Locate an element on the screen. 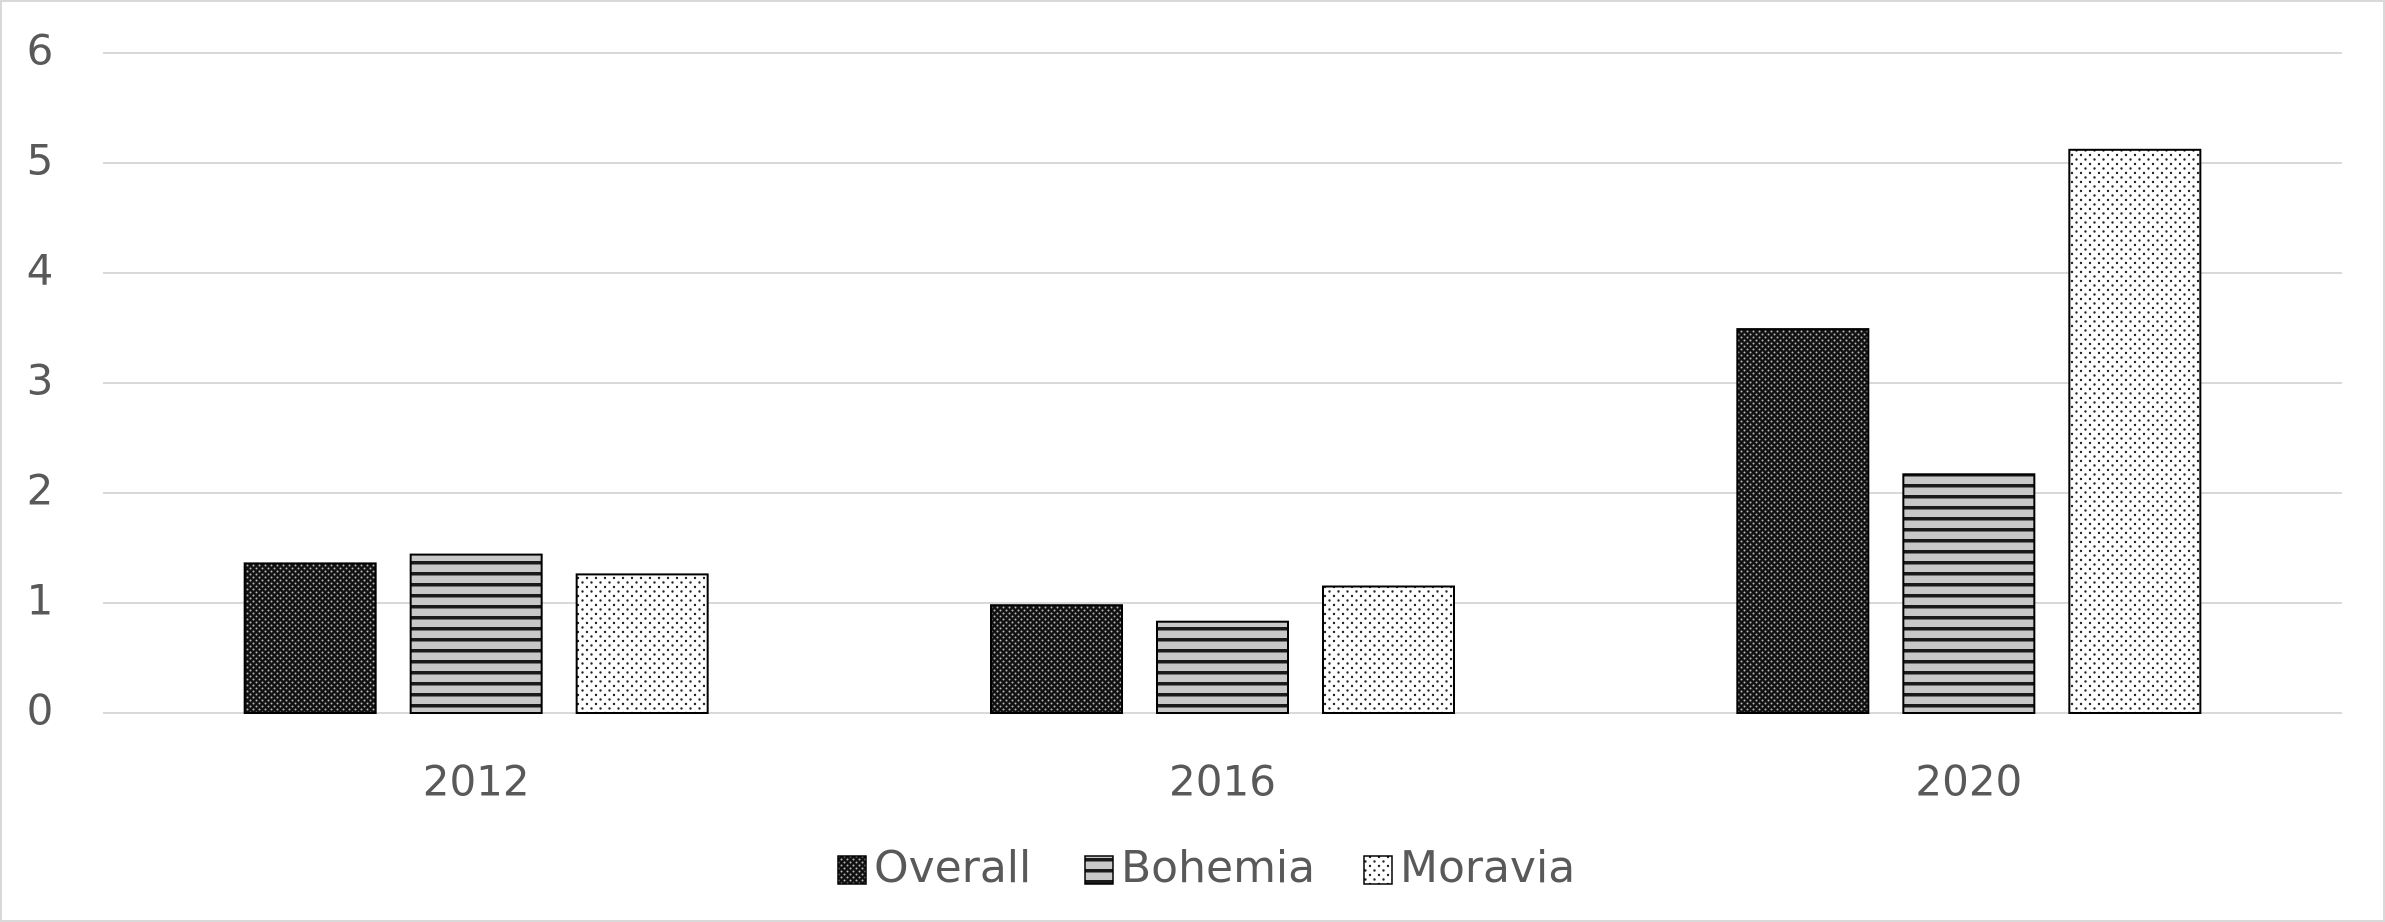  y-tick-label: 1 is located at coordinates (40, 600).